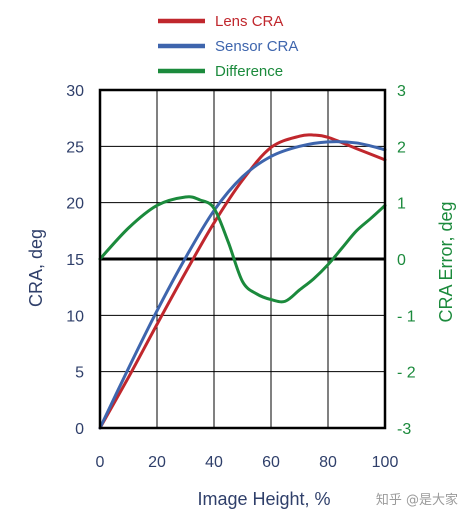 This screenshot has width=466, height=516. I want to click on left-tick-label: 20, so click(75, 204).